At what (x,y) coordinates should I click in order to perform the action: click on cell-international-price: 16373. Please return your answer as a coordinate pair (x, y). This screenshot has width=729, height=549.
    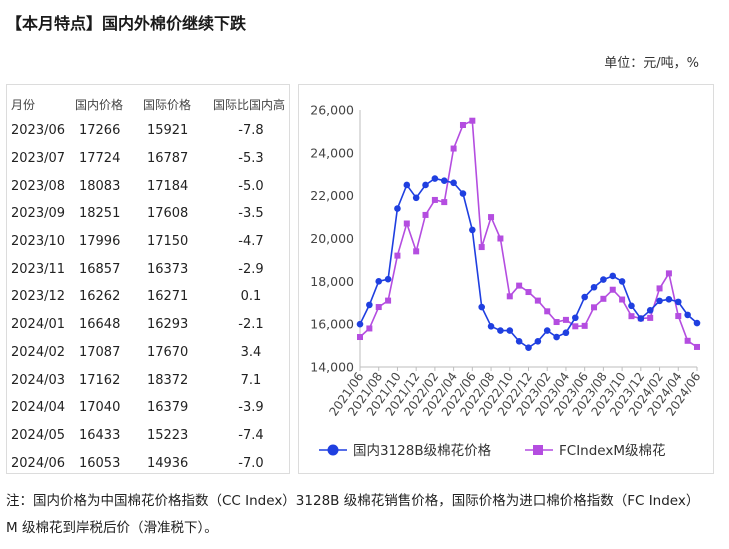
    Looking at the image, I should click on (167, 269).